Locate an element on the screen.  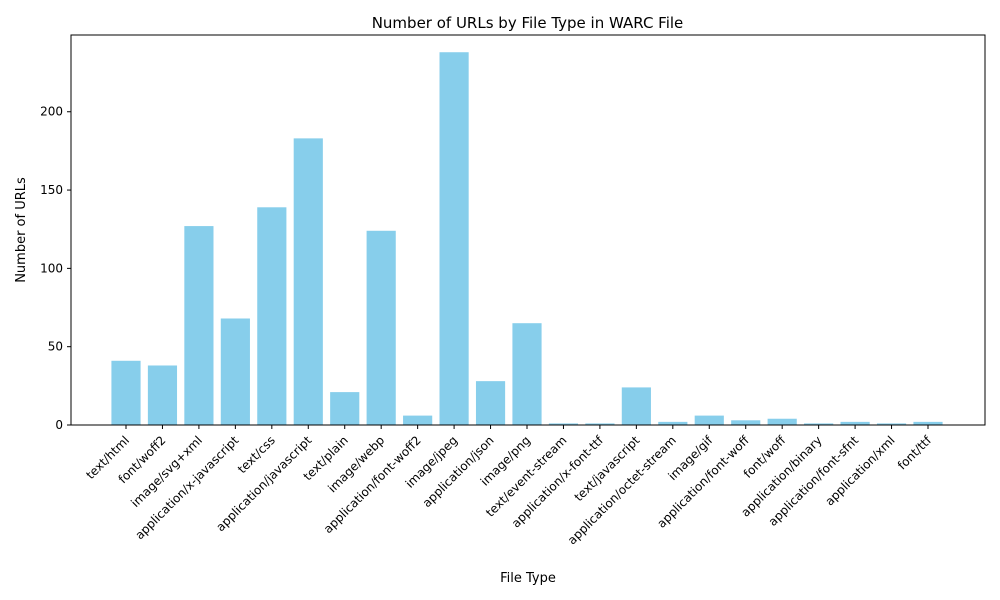
x-axis-label: File Type is located at coordinates (528, 578).